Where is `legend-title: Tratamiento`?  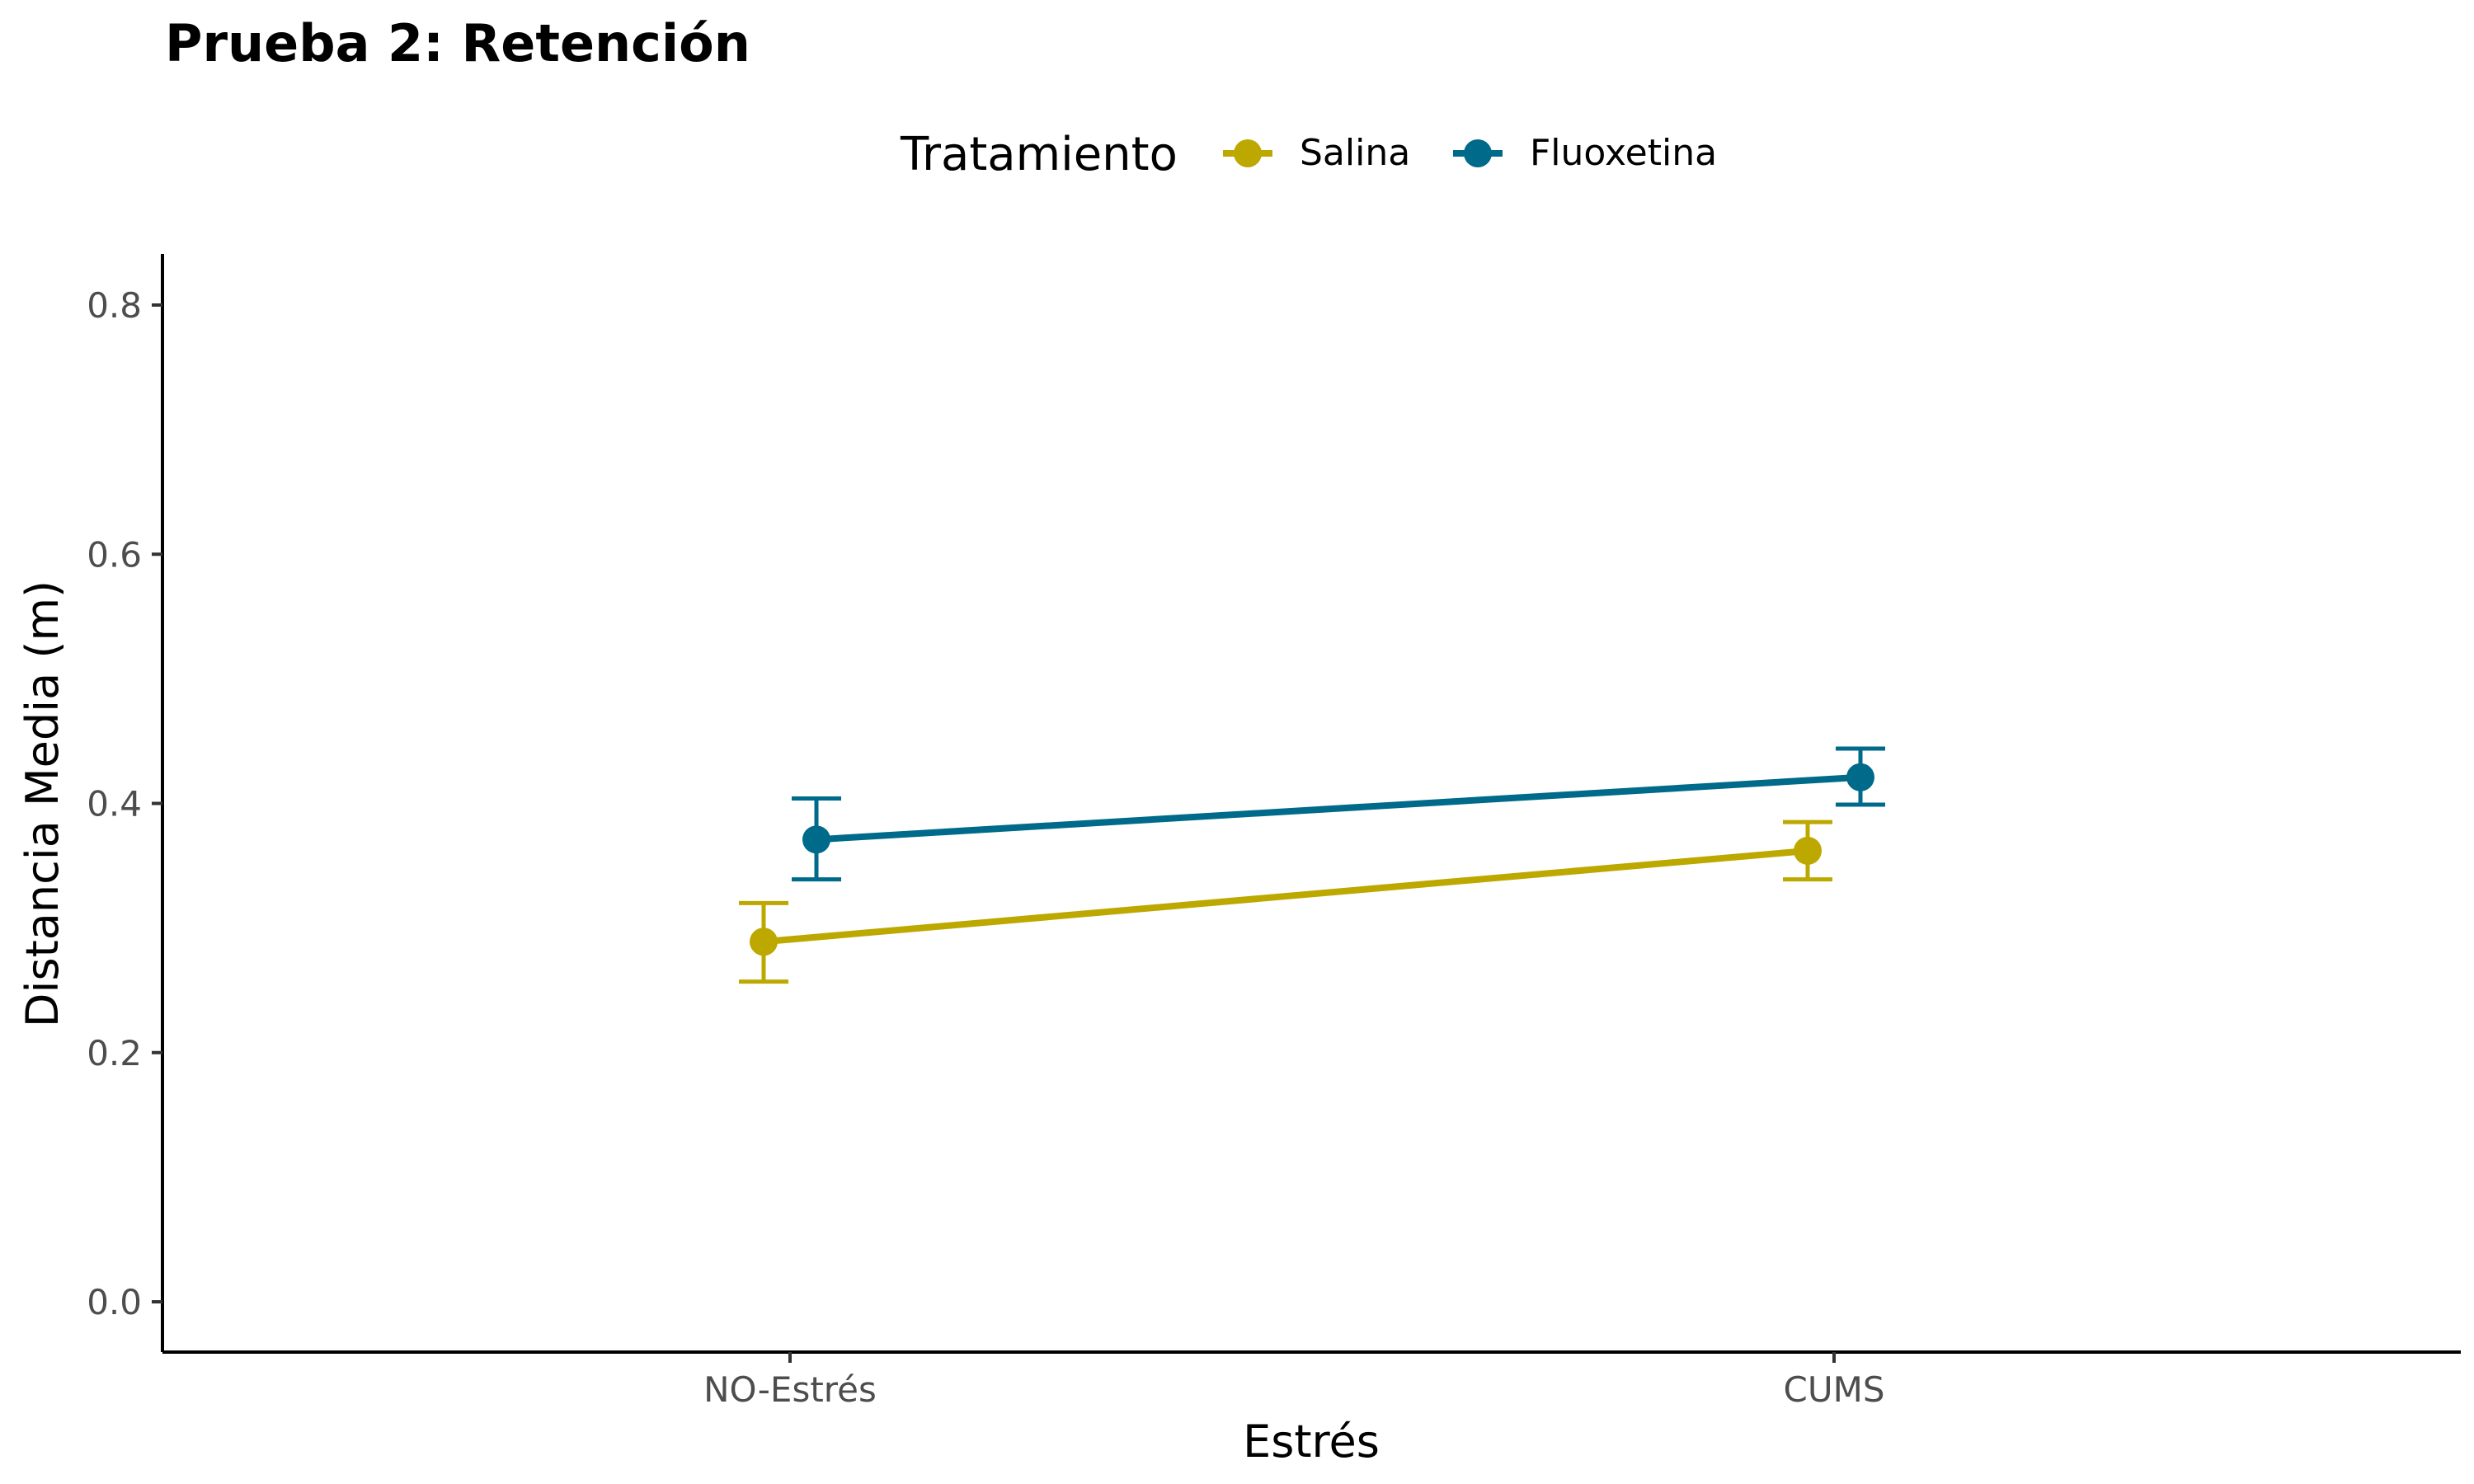
legend-title: Tratamiento is located at coordinates (1039, 154).